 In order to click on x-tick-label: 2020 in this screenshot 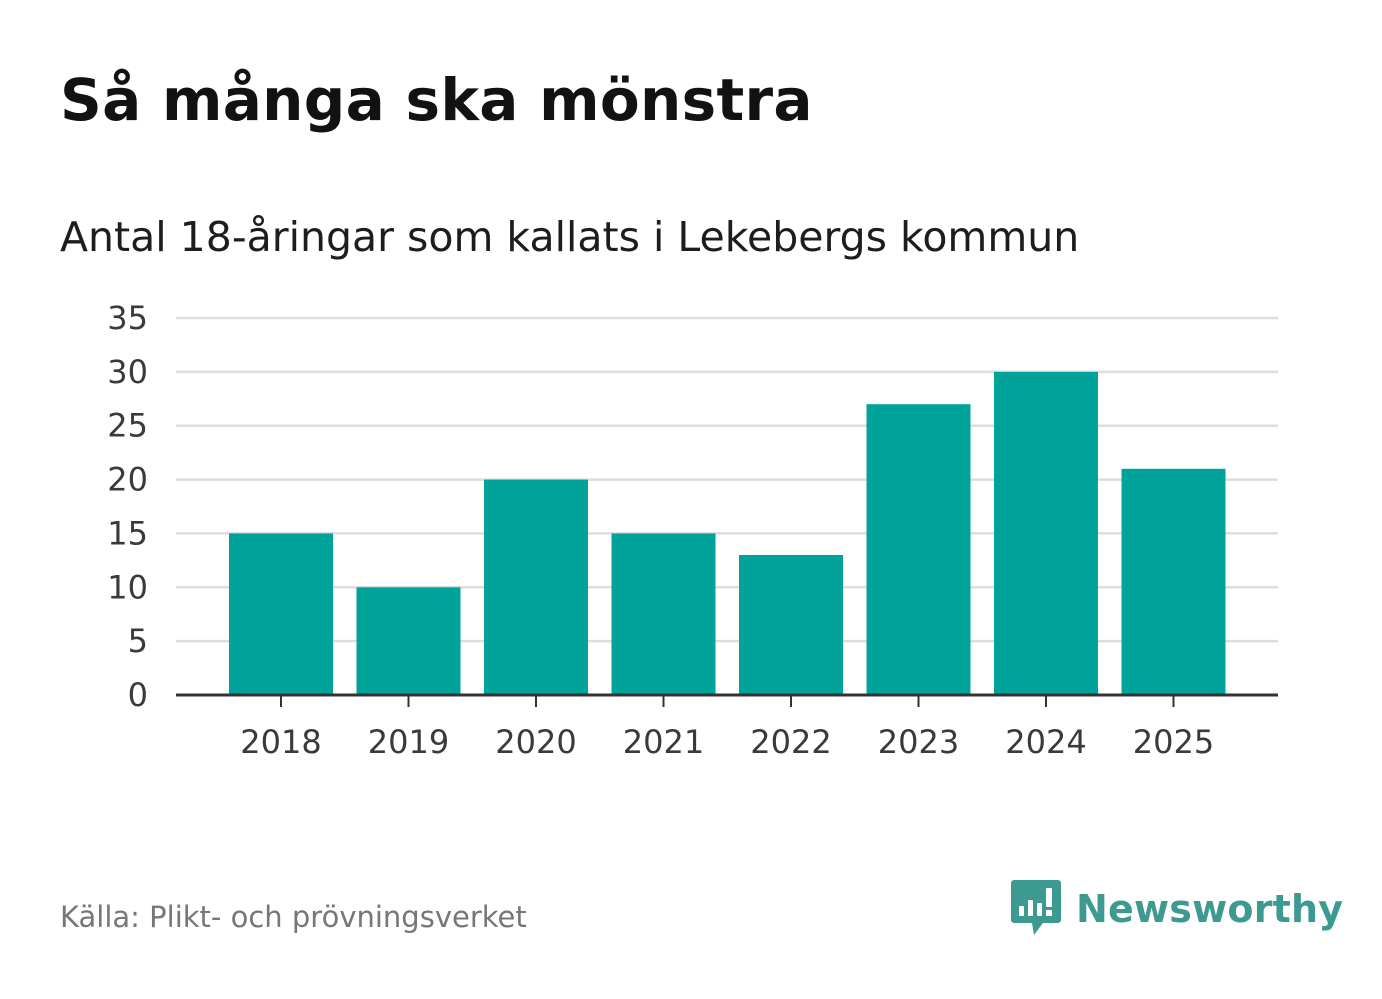, I will do `click(535, 742)`.